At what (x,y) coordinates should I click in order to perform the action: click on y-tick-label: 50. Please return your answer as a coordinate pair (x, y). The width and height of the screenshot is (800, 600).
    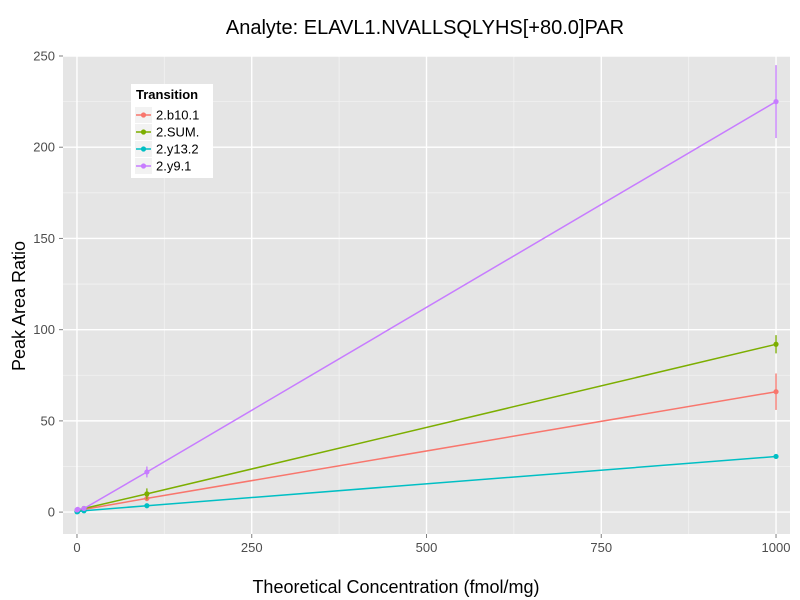
    Looking at the image, I should click on (48, 420).